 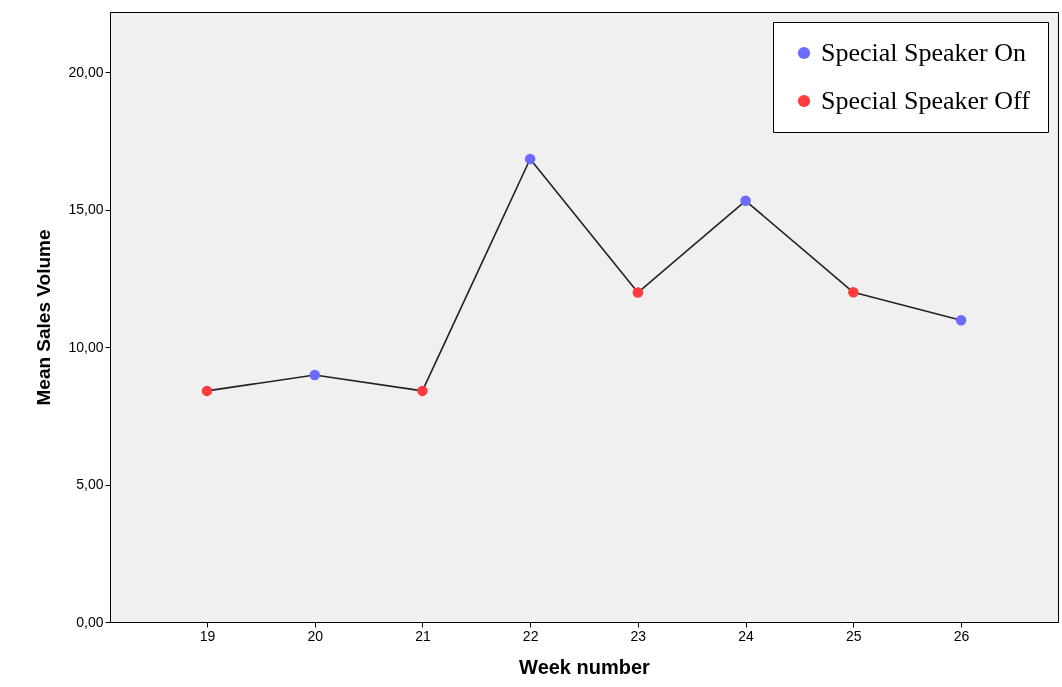 What do you see at coordinates (746, 635) in the screenshot?
I see `x-tick-label: 24` at bounding box center [746, 635].